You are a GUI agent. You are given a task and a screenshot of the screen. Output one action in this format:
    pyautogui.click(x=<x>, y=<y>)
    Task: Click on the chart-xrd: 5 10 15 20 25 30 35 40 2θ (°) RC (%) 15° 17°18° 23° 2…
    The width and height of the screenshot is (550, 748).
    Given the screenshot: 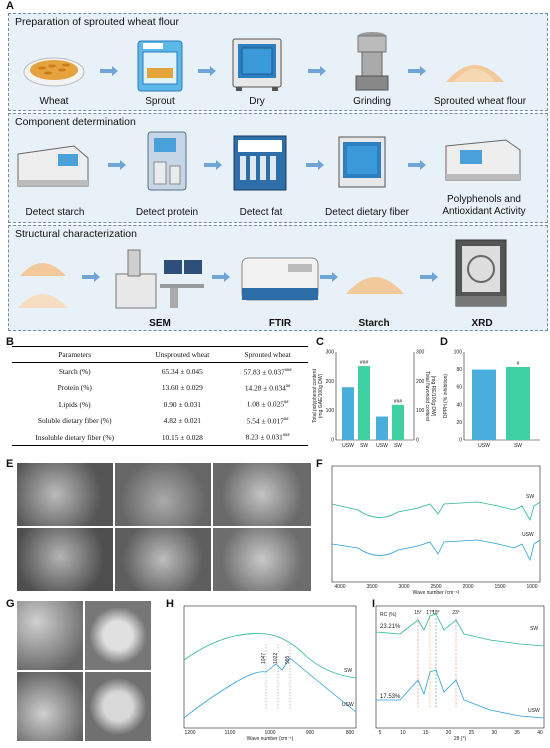 What is the action you would take?
    pyautogui.click(x=460, y=673)
    